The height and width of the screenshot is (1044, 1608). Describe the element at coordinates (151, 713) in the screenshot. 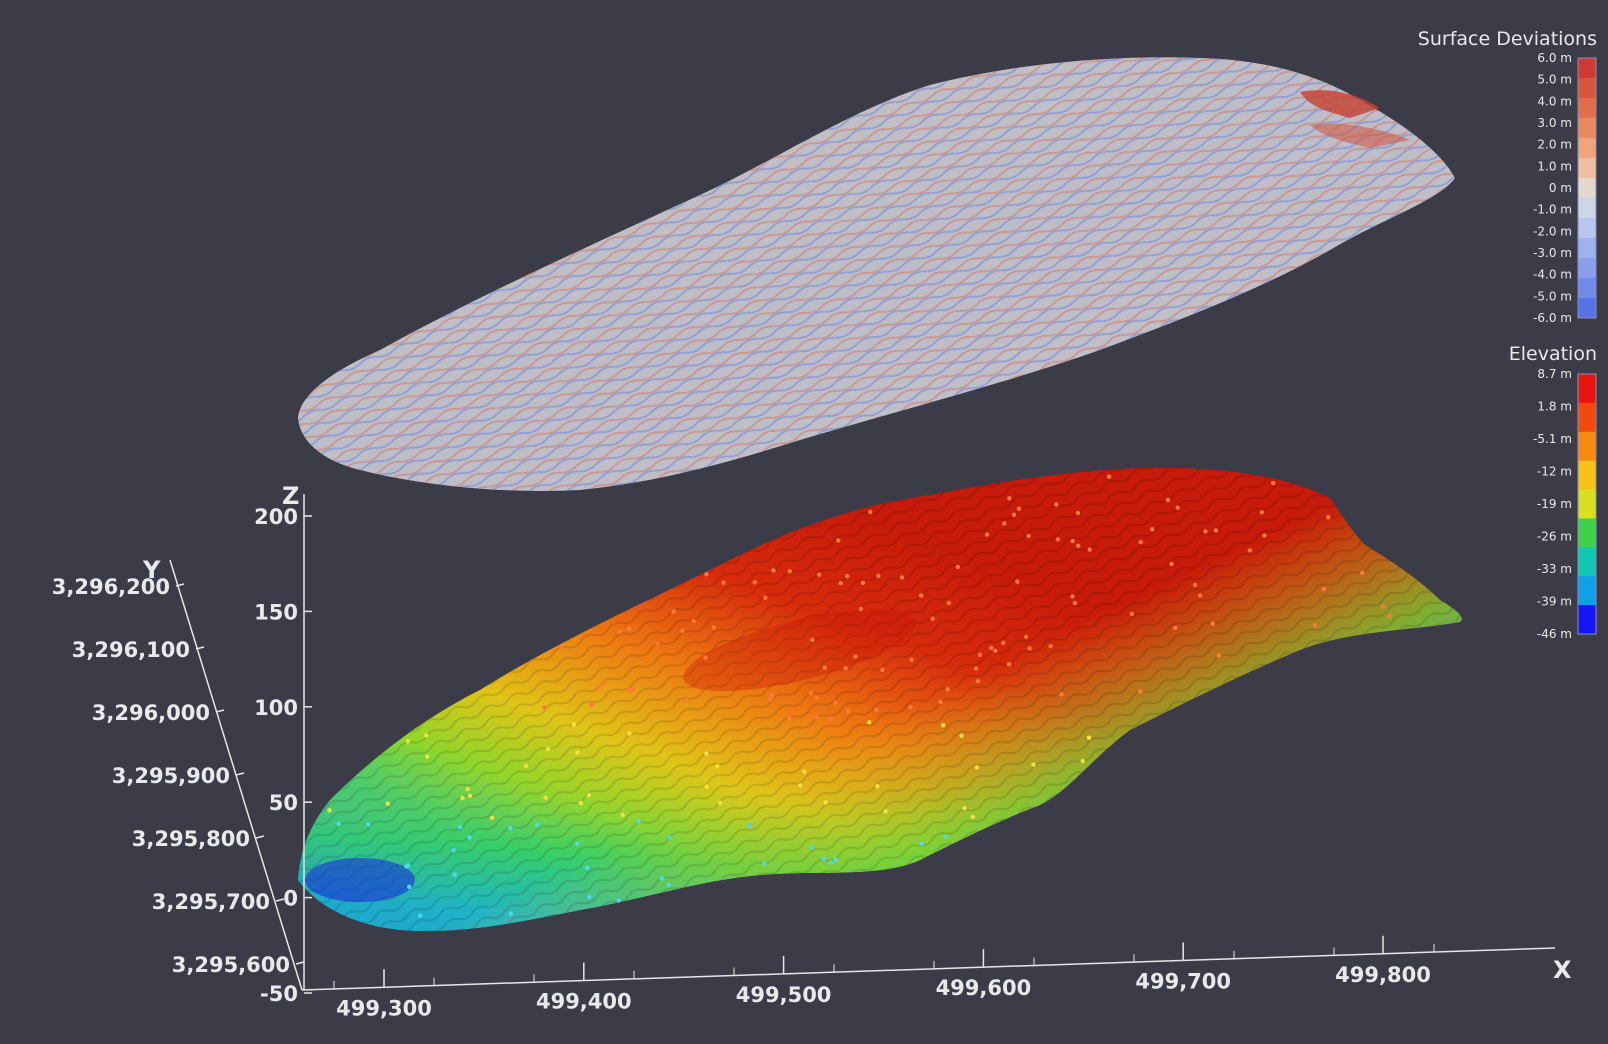

I see `y-axis-tick-label: 3,296,000` at that location.